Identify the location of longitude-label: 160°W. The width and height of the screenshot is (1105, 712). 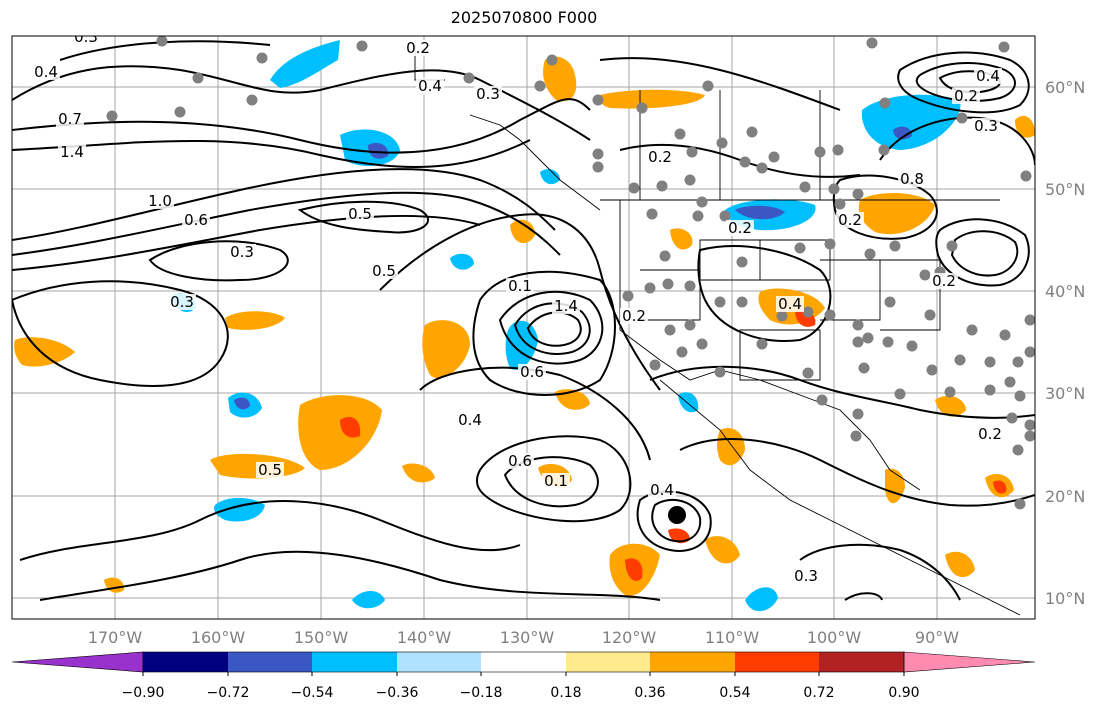
(218, 637).